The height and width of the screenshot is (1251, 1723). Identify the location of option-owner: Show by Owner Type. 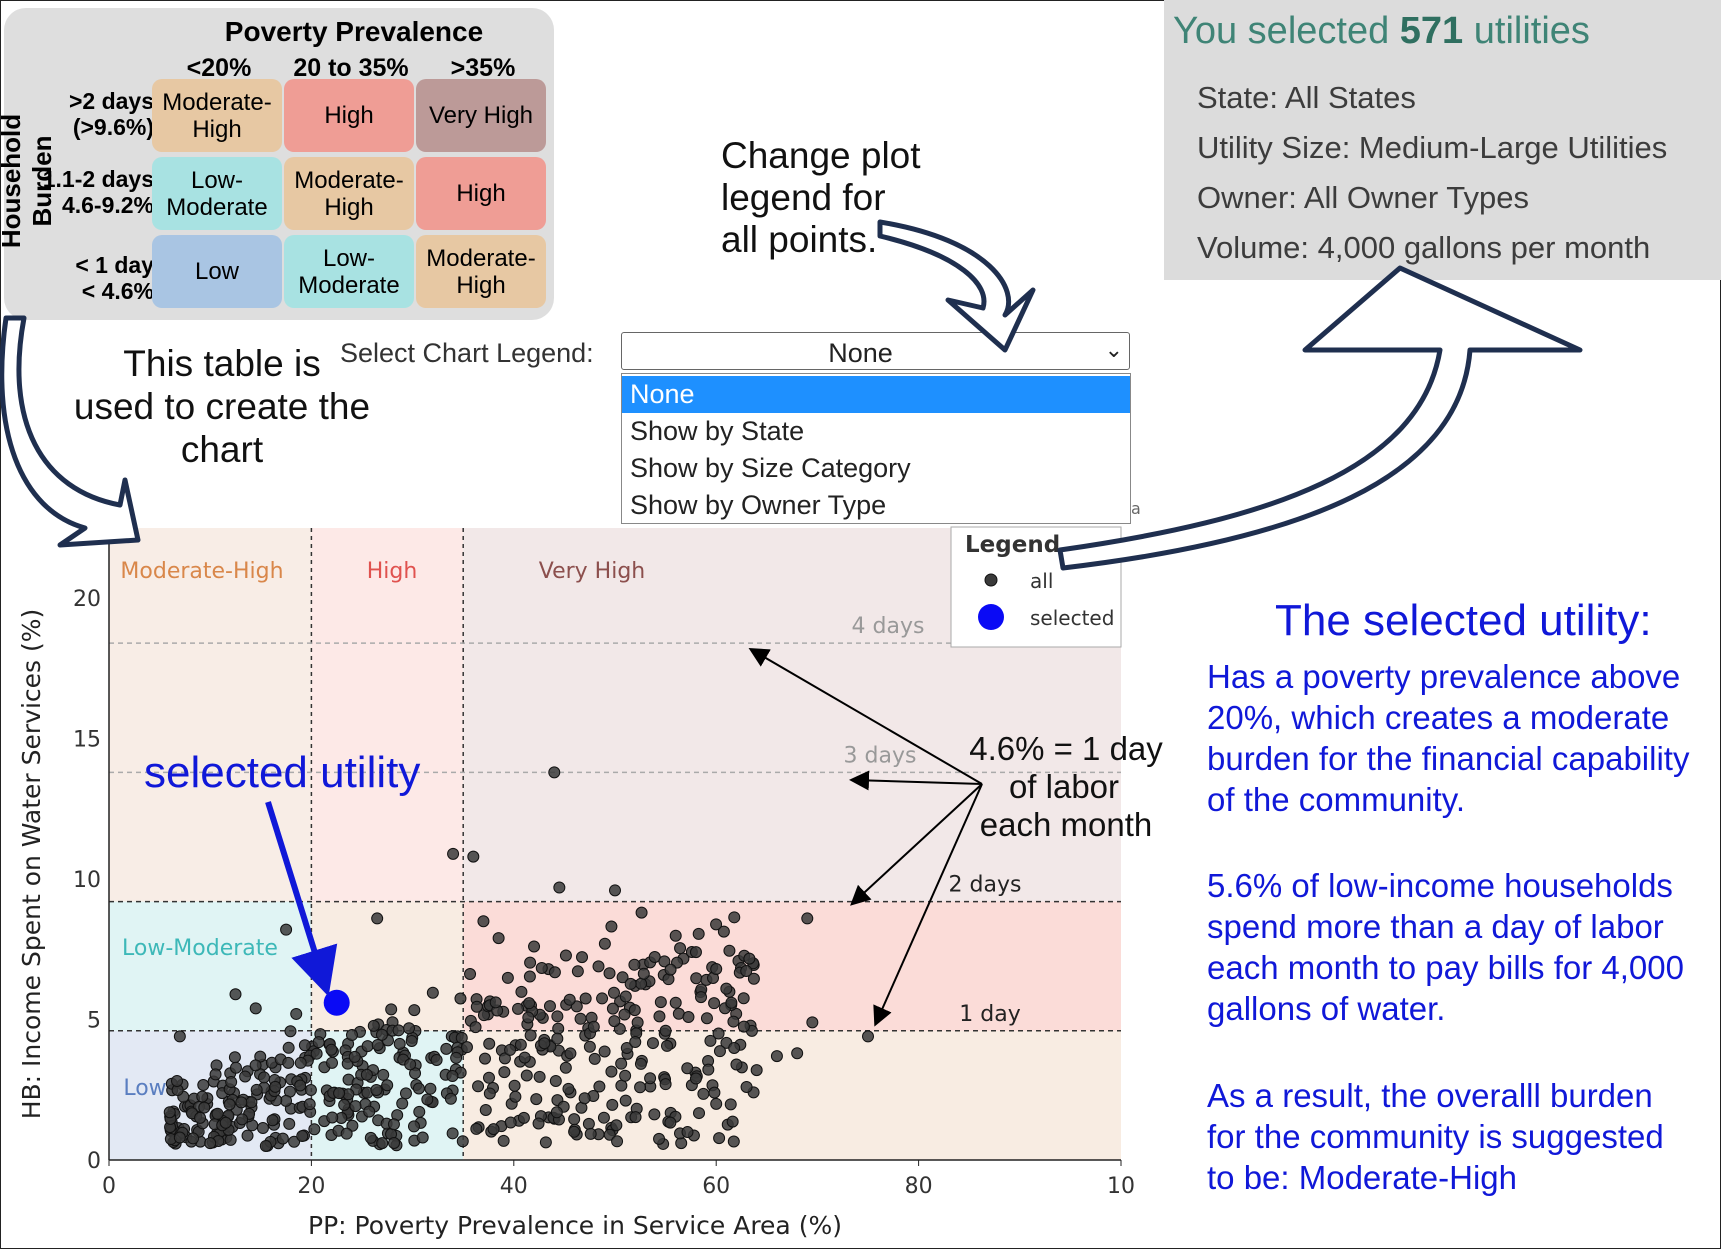
(758, 505).